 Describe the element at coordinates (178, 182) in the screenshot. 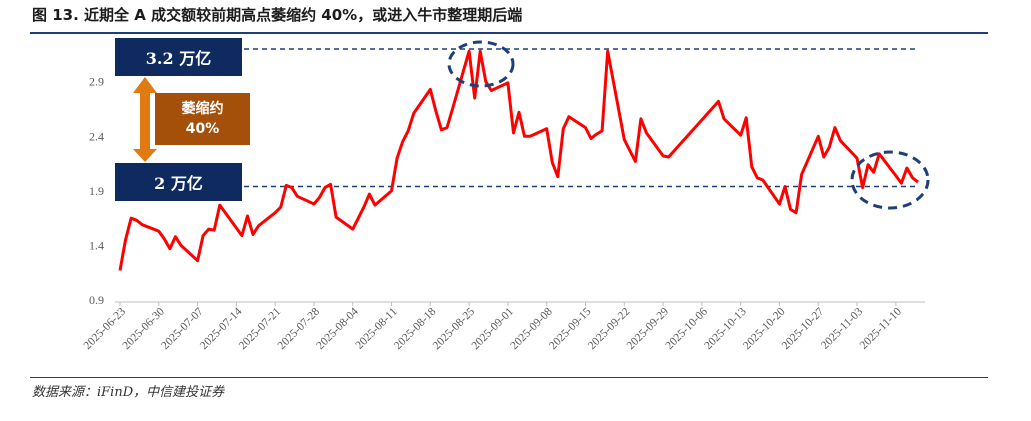

I see `low-level-label: 2 万亿` at that location.